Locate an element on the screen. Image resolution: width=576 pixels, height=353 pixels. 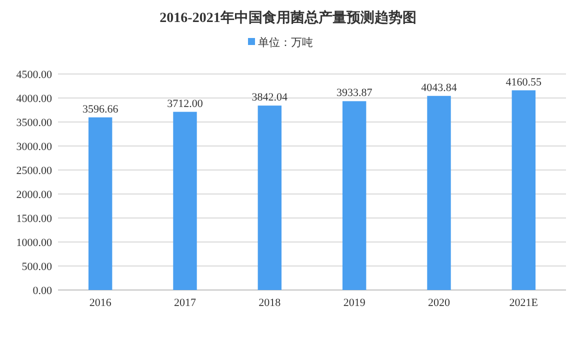
y-tick-label: 3500.00 is located at coordinates (34, 123).